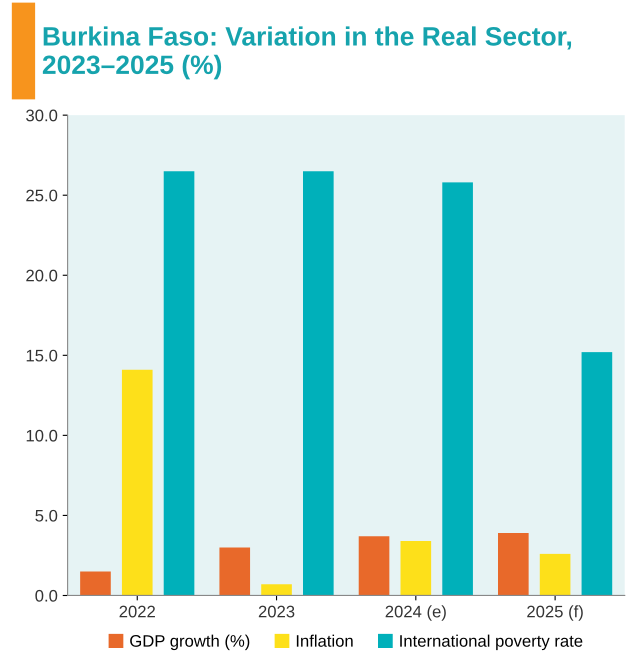 Image resolution: width=626 pixels, height=658 pixels. I want to click on x-tick-label: 2025 (f), so click(555, 613).